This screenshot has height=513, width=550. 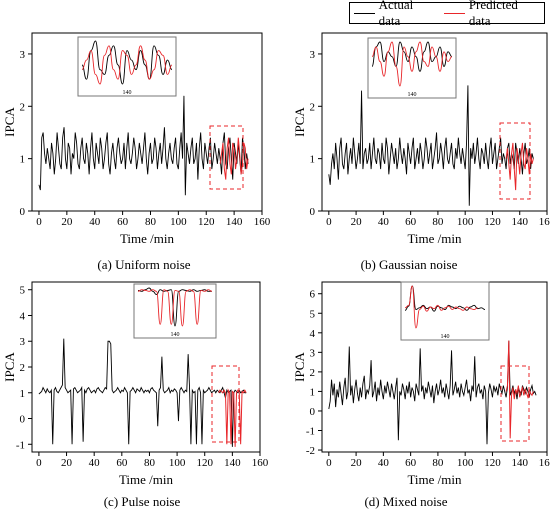 I want to click on legend-label-predicted: Predicted data, so click(x=493, y=14).